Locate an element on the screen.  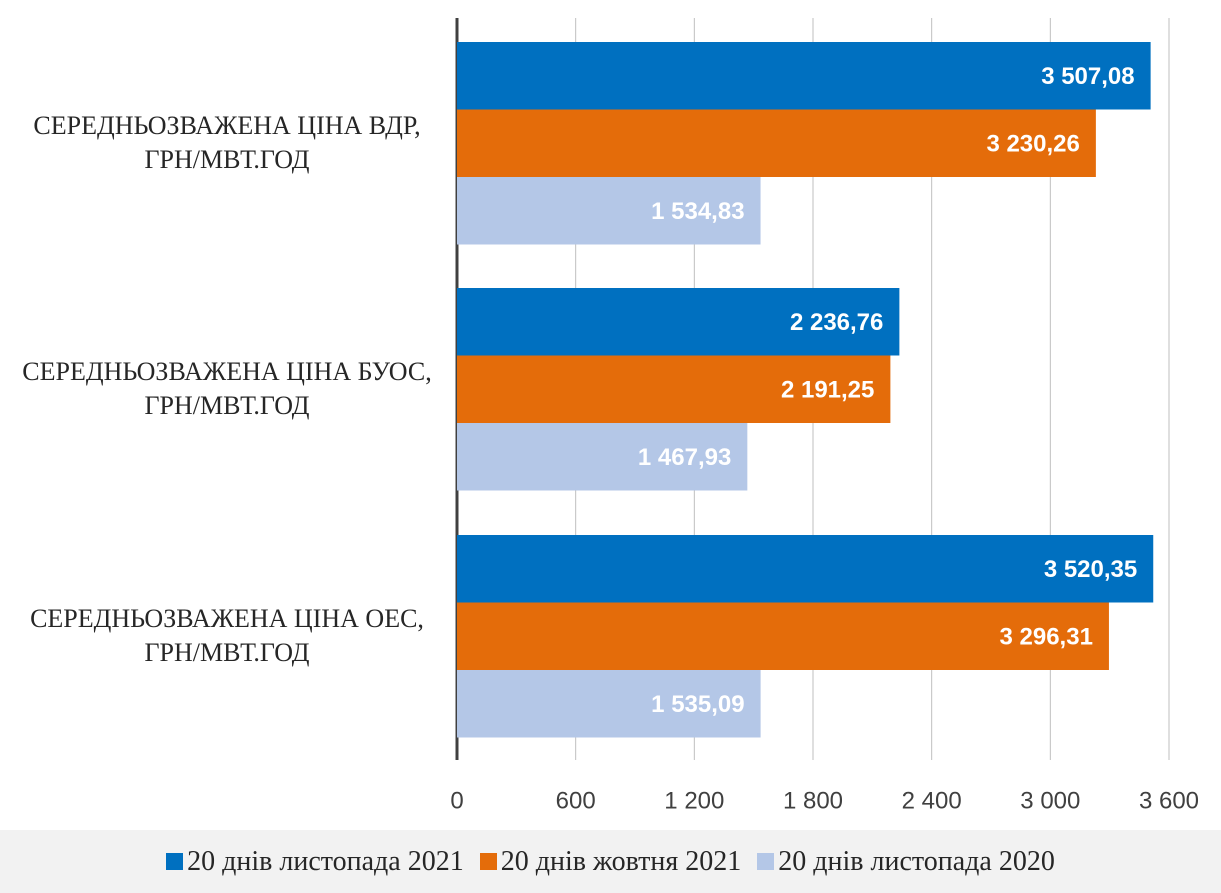
category-label: СЕРЕДНЬОЗВАЖЕНА ЦІНА ОЕС, ГРН/МВТ.ГОД is located at coordinates (227, 636).